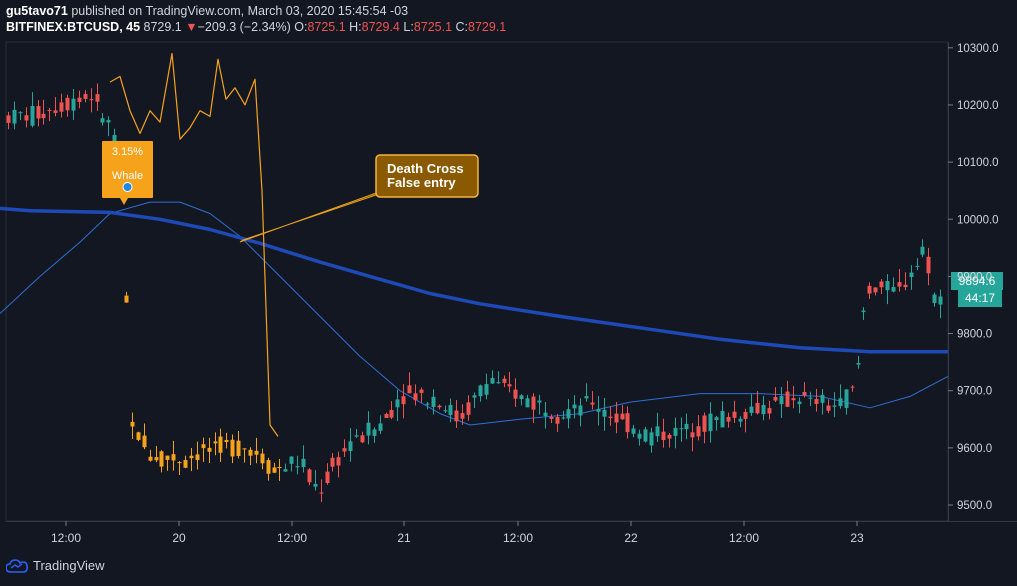 This screenshot has width=1017, height=586. What do you see at coordinates (974, 506) in the screenshot?
I see `price-tick-label: 9500.0` at bounding box center [974, 506].